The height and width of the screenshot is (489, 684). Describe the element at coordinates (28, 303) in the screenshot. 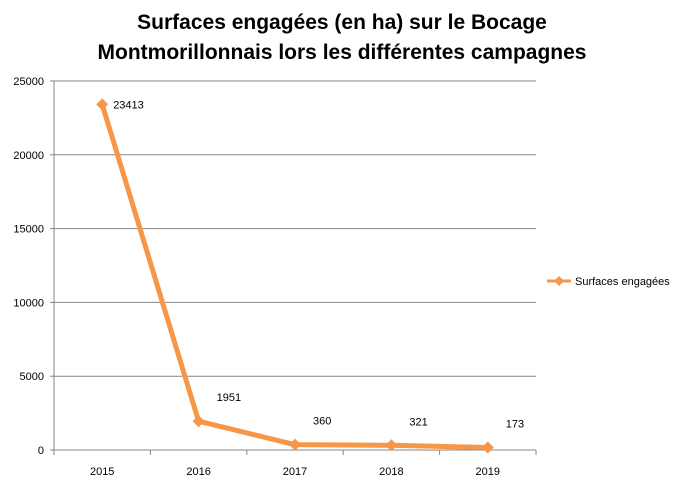

I see `y-tick-label: 10000` at that location.